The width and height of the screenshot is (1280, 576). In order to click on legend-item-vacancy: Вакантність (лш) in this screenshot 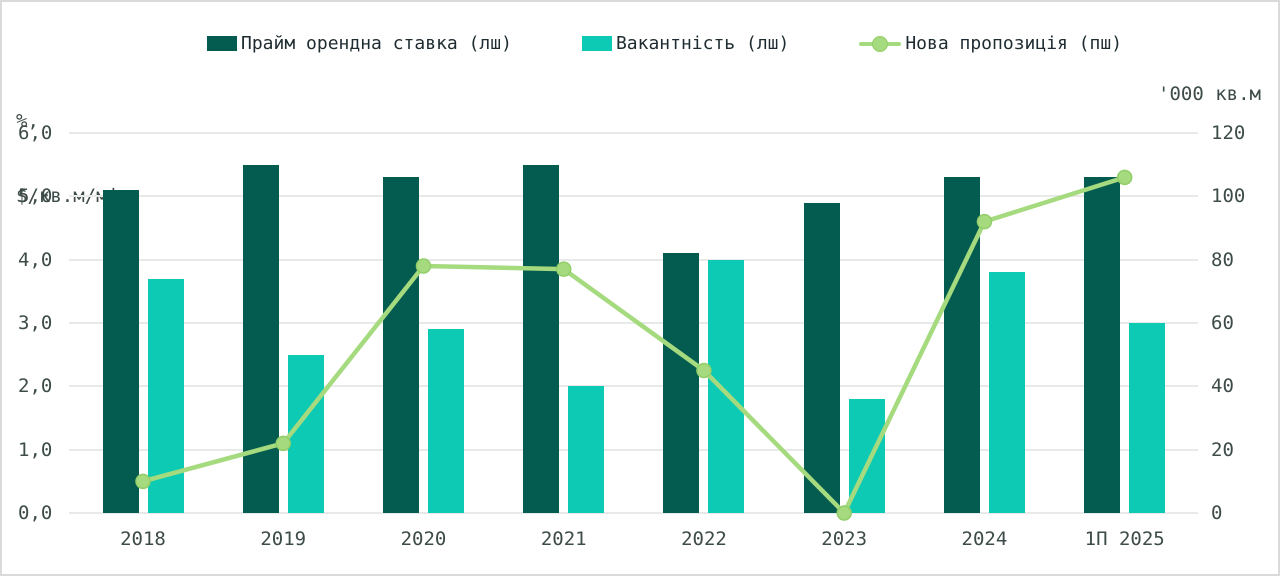, I will do `click(685, 43)`.